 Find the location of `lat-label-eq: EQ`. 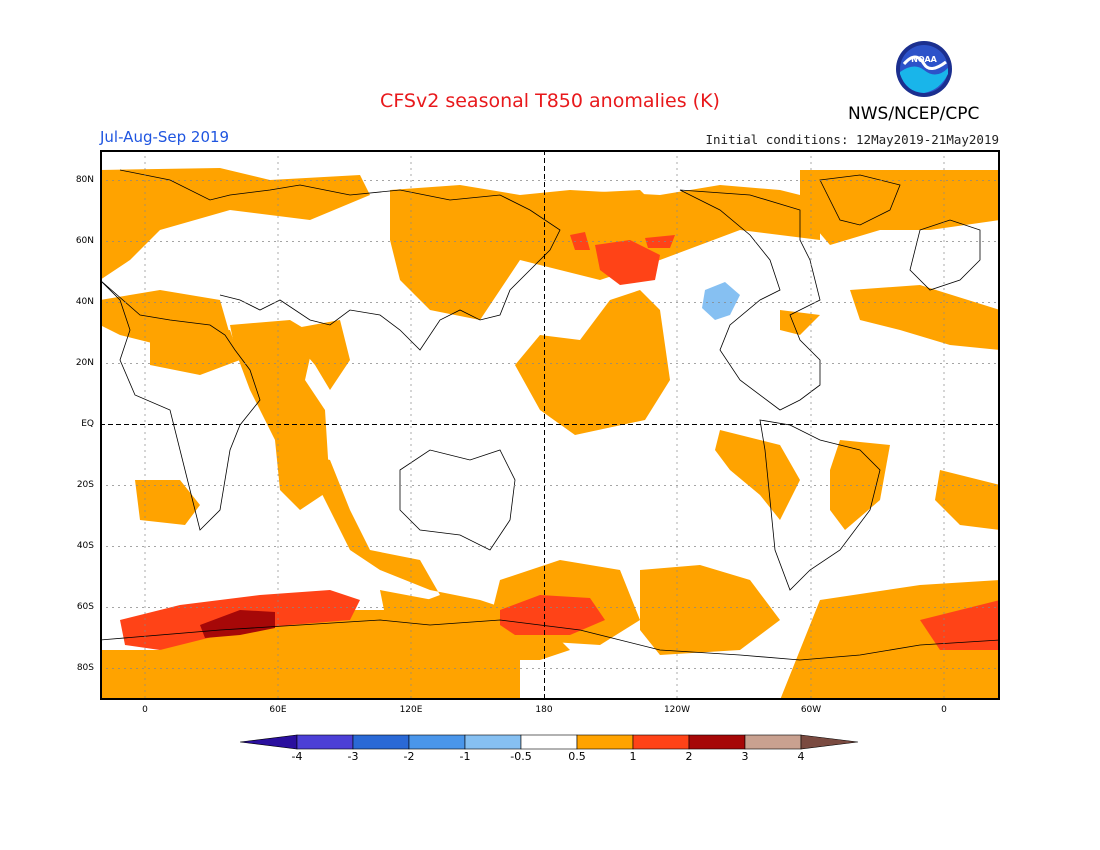

lat-label-eq: EQ is located at coordinates (87, 424).